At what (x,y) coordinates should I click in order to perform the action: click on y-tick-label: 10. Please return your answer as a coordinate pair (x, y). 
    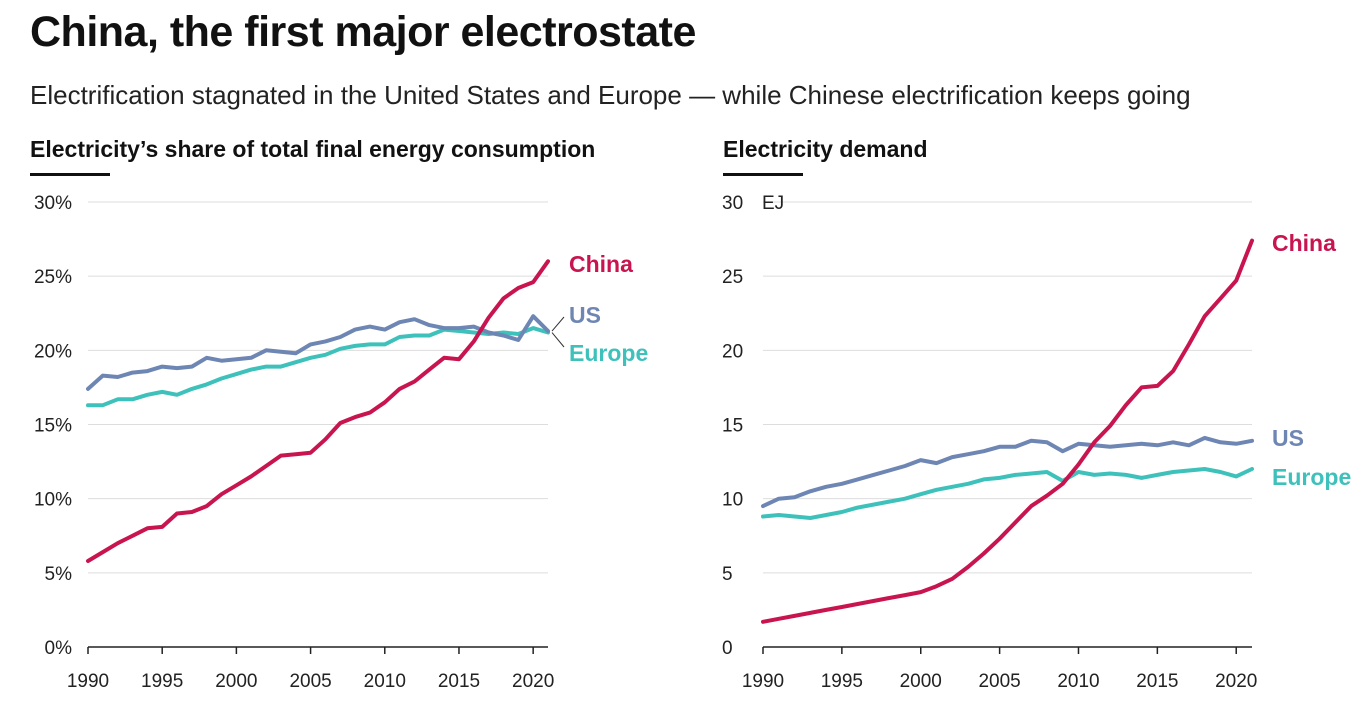
    Looking at the image, I should click on (732, 500).